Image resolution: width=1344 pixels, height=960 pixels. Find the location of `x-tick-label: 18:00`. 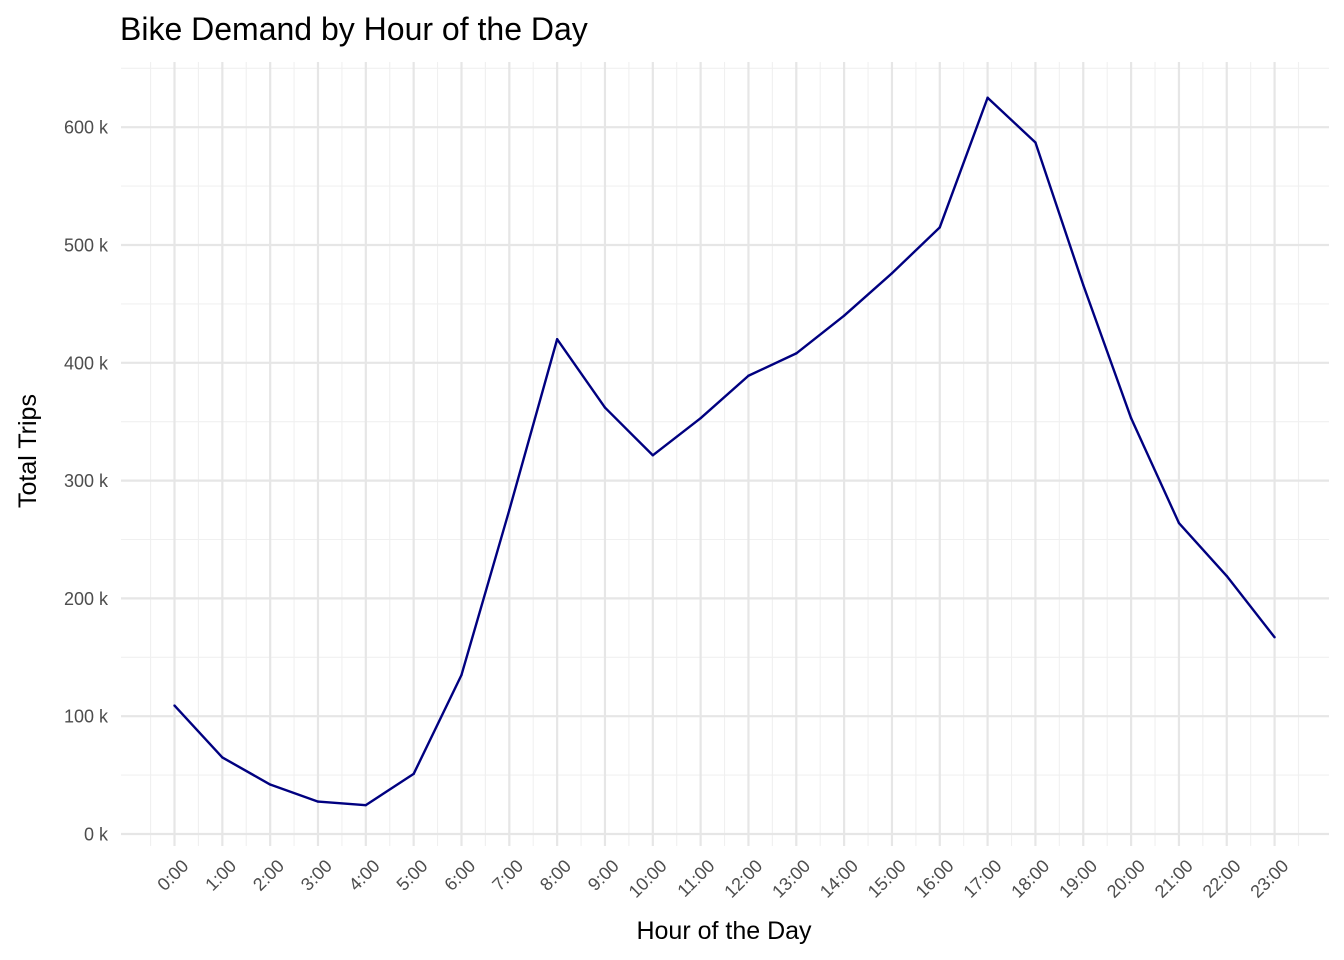

x-tick-label: 18:00 is located at coordinates (1030, 879).